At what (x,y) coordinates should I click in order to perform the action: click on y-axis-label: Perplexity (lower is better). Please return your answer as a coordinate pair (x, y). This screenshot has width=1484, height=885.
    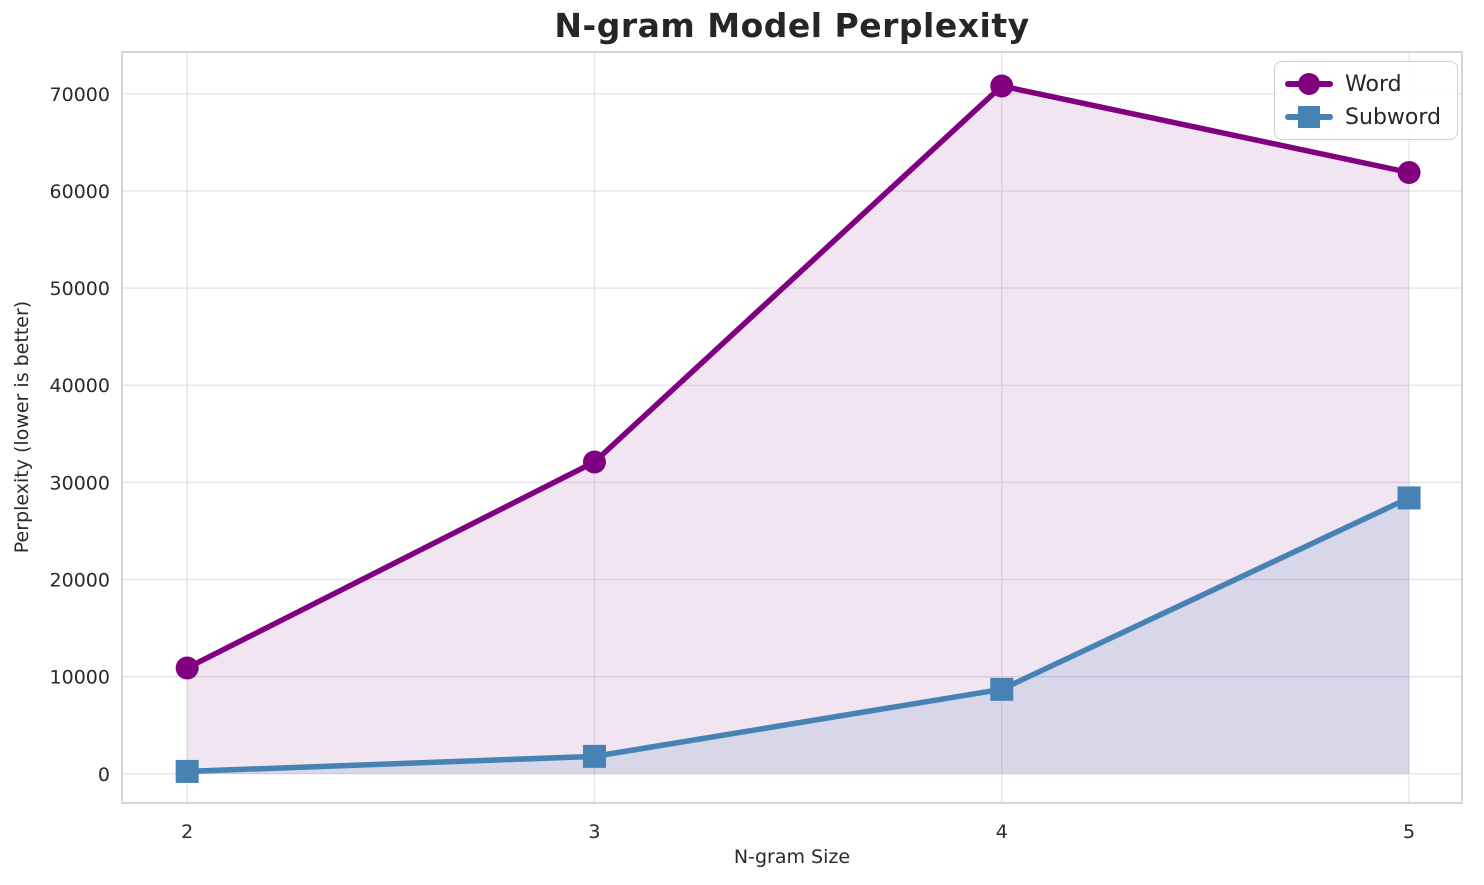
    Looking at the image, I should click on (22, 427).